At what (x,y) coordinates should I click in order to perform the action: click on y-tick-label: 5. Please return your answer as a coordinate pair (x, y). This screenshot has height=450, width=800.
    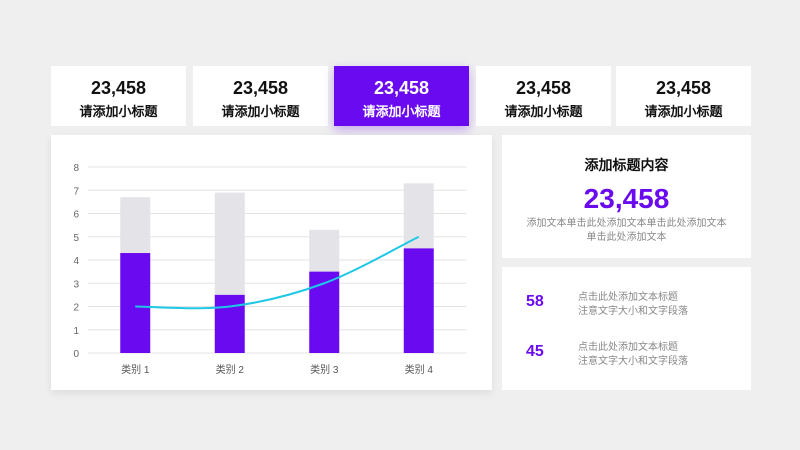
    Looking at the image, I should click on (76, 238).